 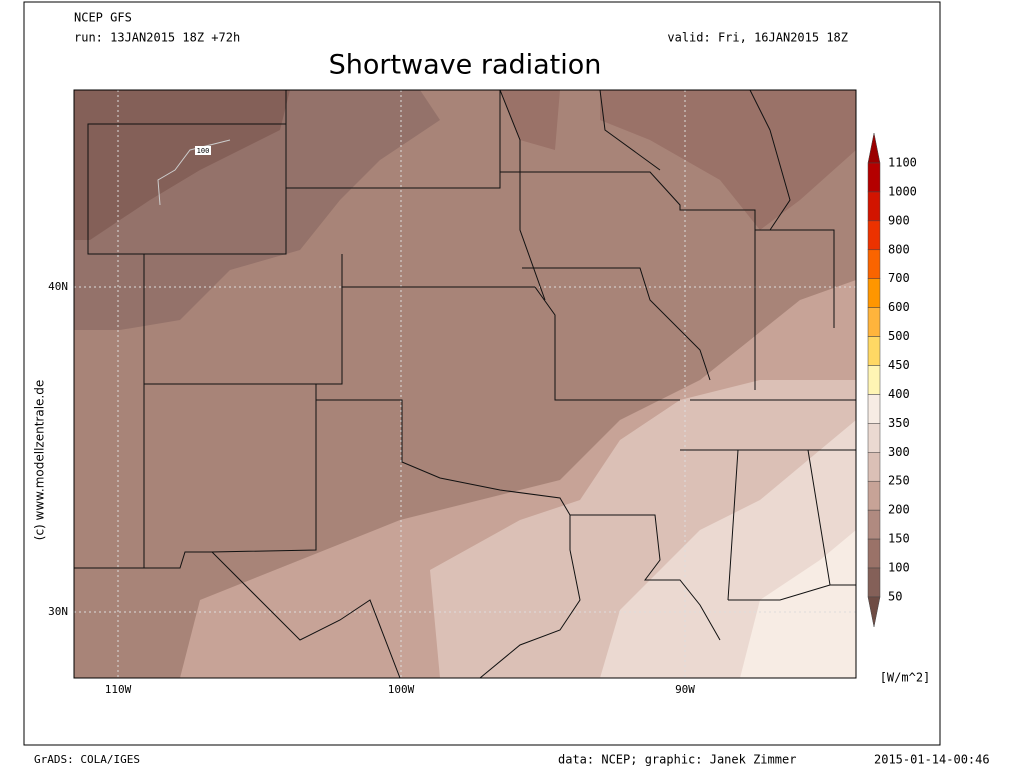 What do you see at coordinates (87, 759) in the screenshot?
I see `footer-left: GrADS: COLA/IGES` at bounding box center [87, 759].